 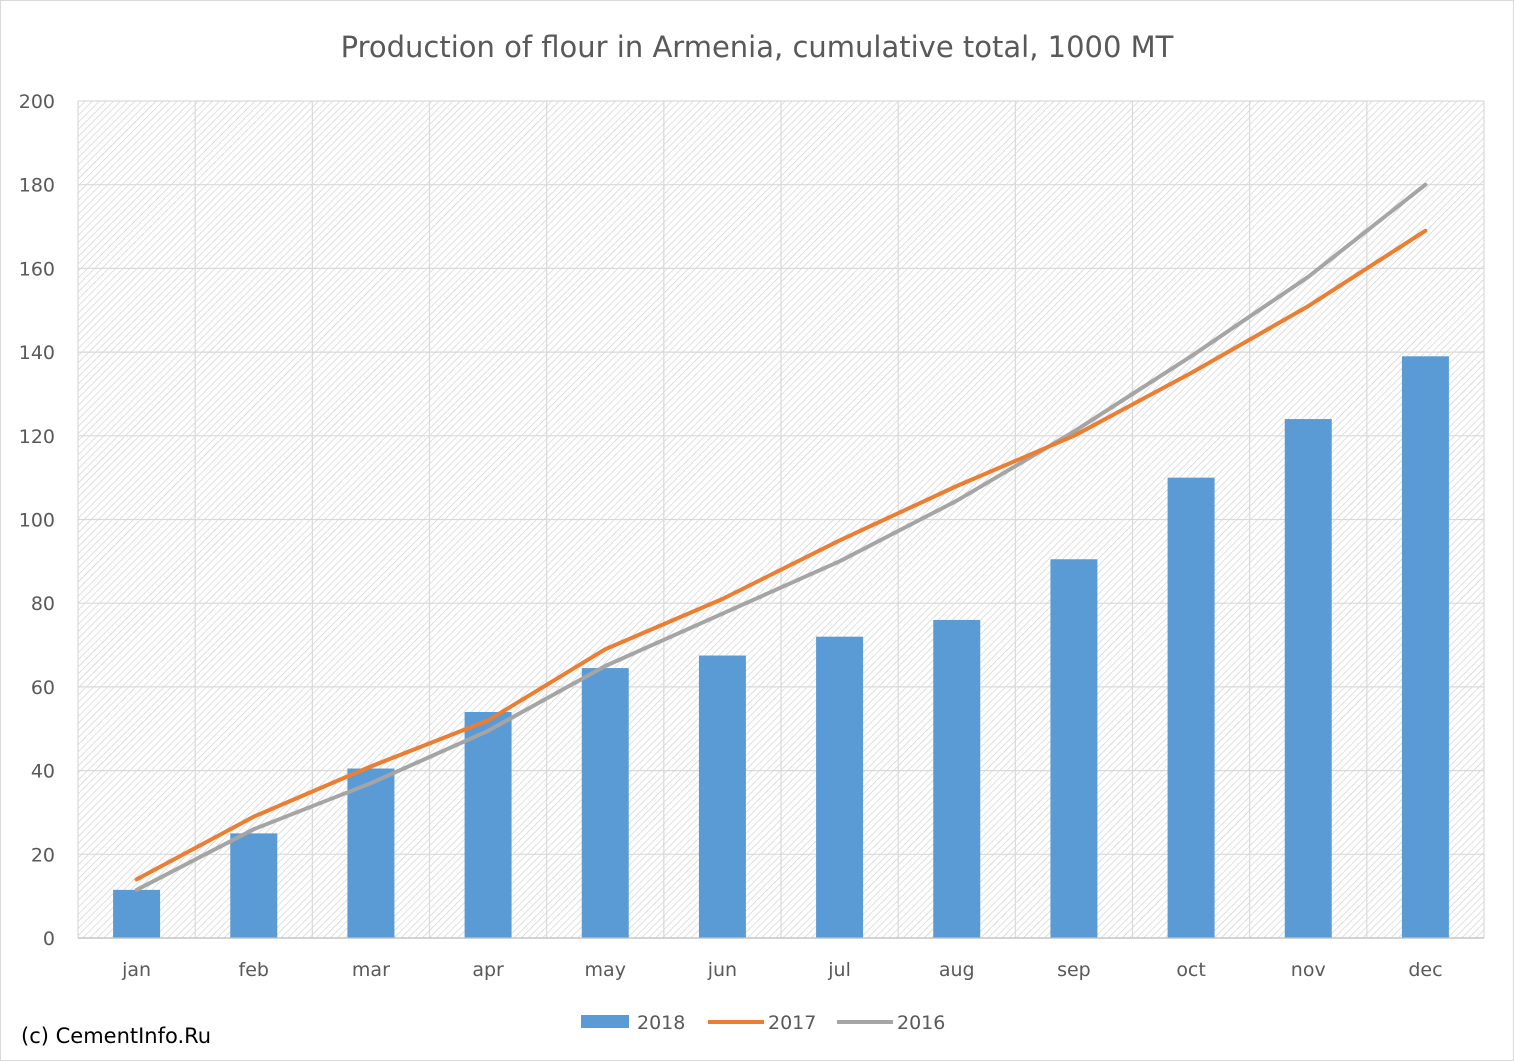 I want to click on y-tick-label: 180, so click(x=37, y=186).